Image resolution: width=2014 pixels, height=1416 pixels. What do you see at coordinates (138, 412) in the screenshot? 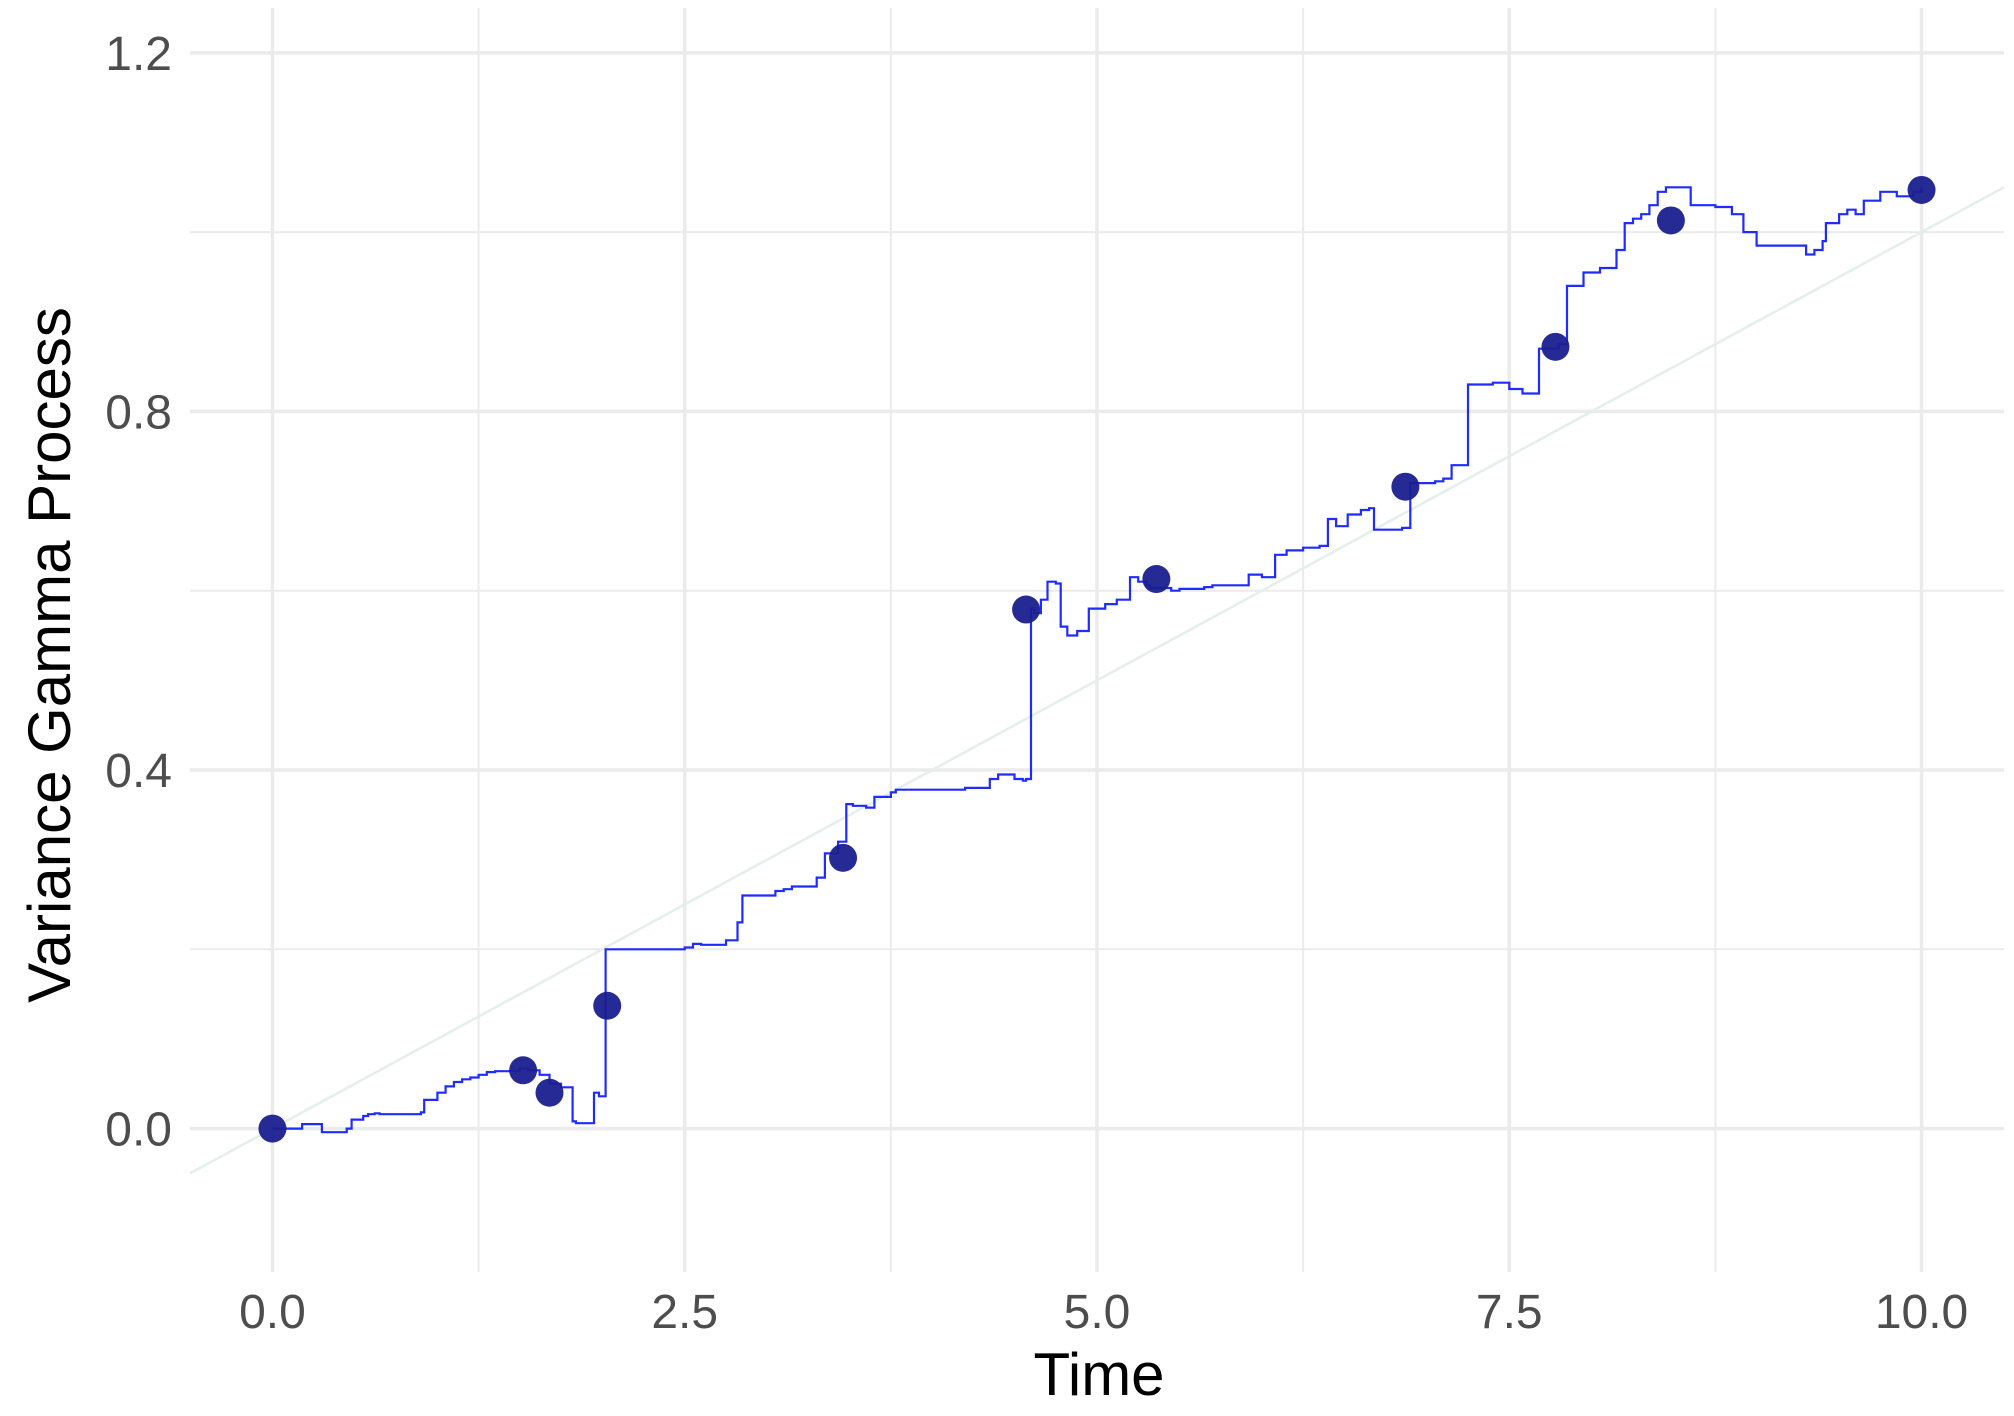
I see `y-tick-label: 0.8` at bounding box center [138, 412].